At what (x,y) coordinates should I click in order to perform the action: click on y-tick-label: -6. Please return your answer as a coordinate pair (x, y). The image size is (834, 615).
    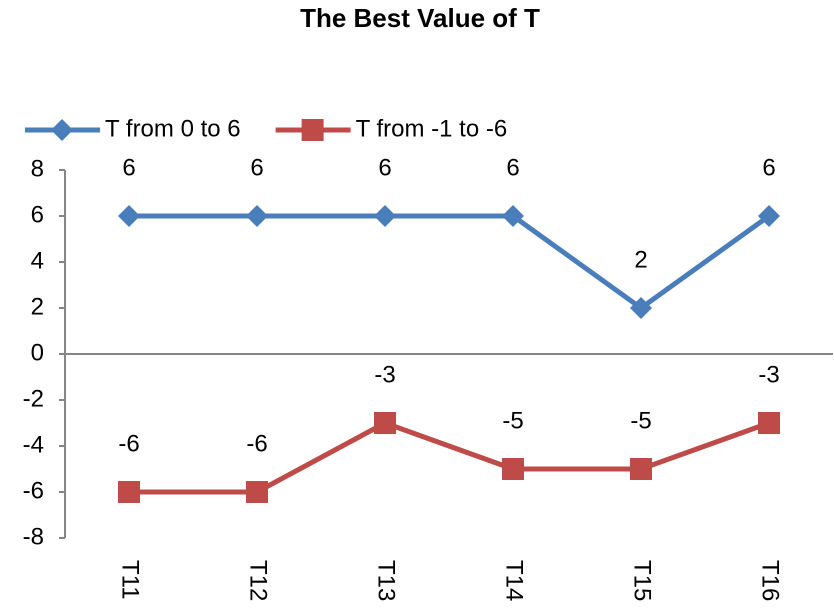
    Looking at the image, I should click on (33, 490).